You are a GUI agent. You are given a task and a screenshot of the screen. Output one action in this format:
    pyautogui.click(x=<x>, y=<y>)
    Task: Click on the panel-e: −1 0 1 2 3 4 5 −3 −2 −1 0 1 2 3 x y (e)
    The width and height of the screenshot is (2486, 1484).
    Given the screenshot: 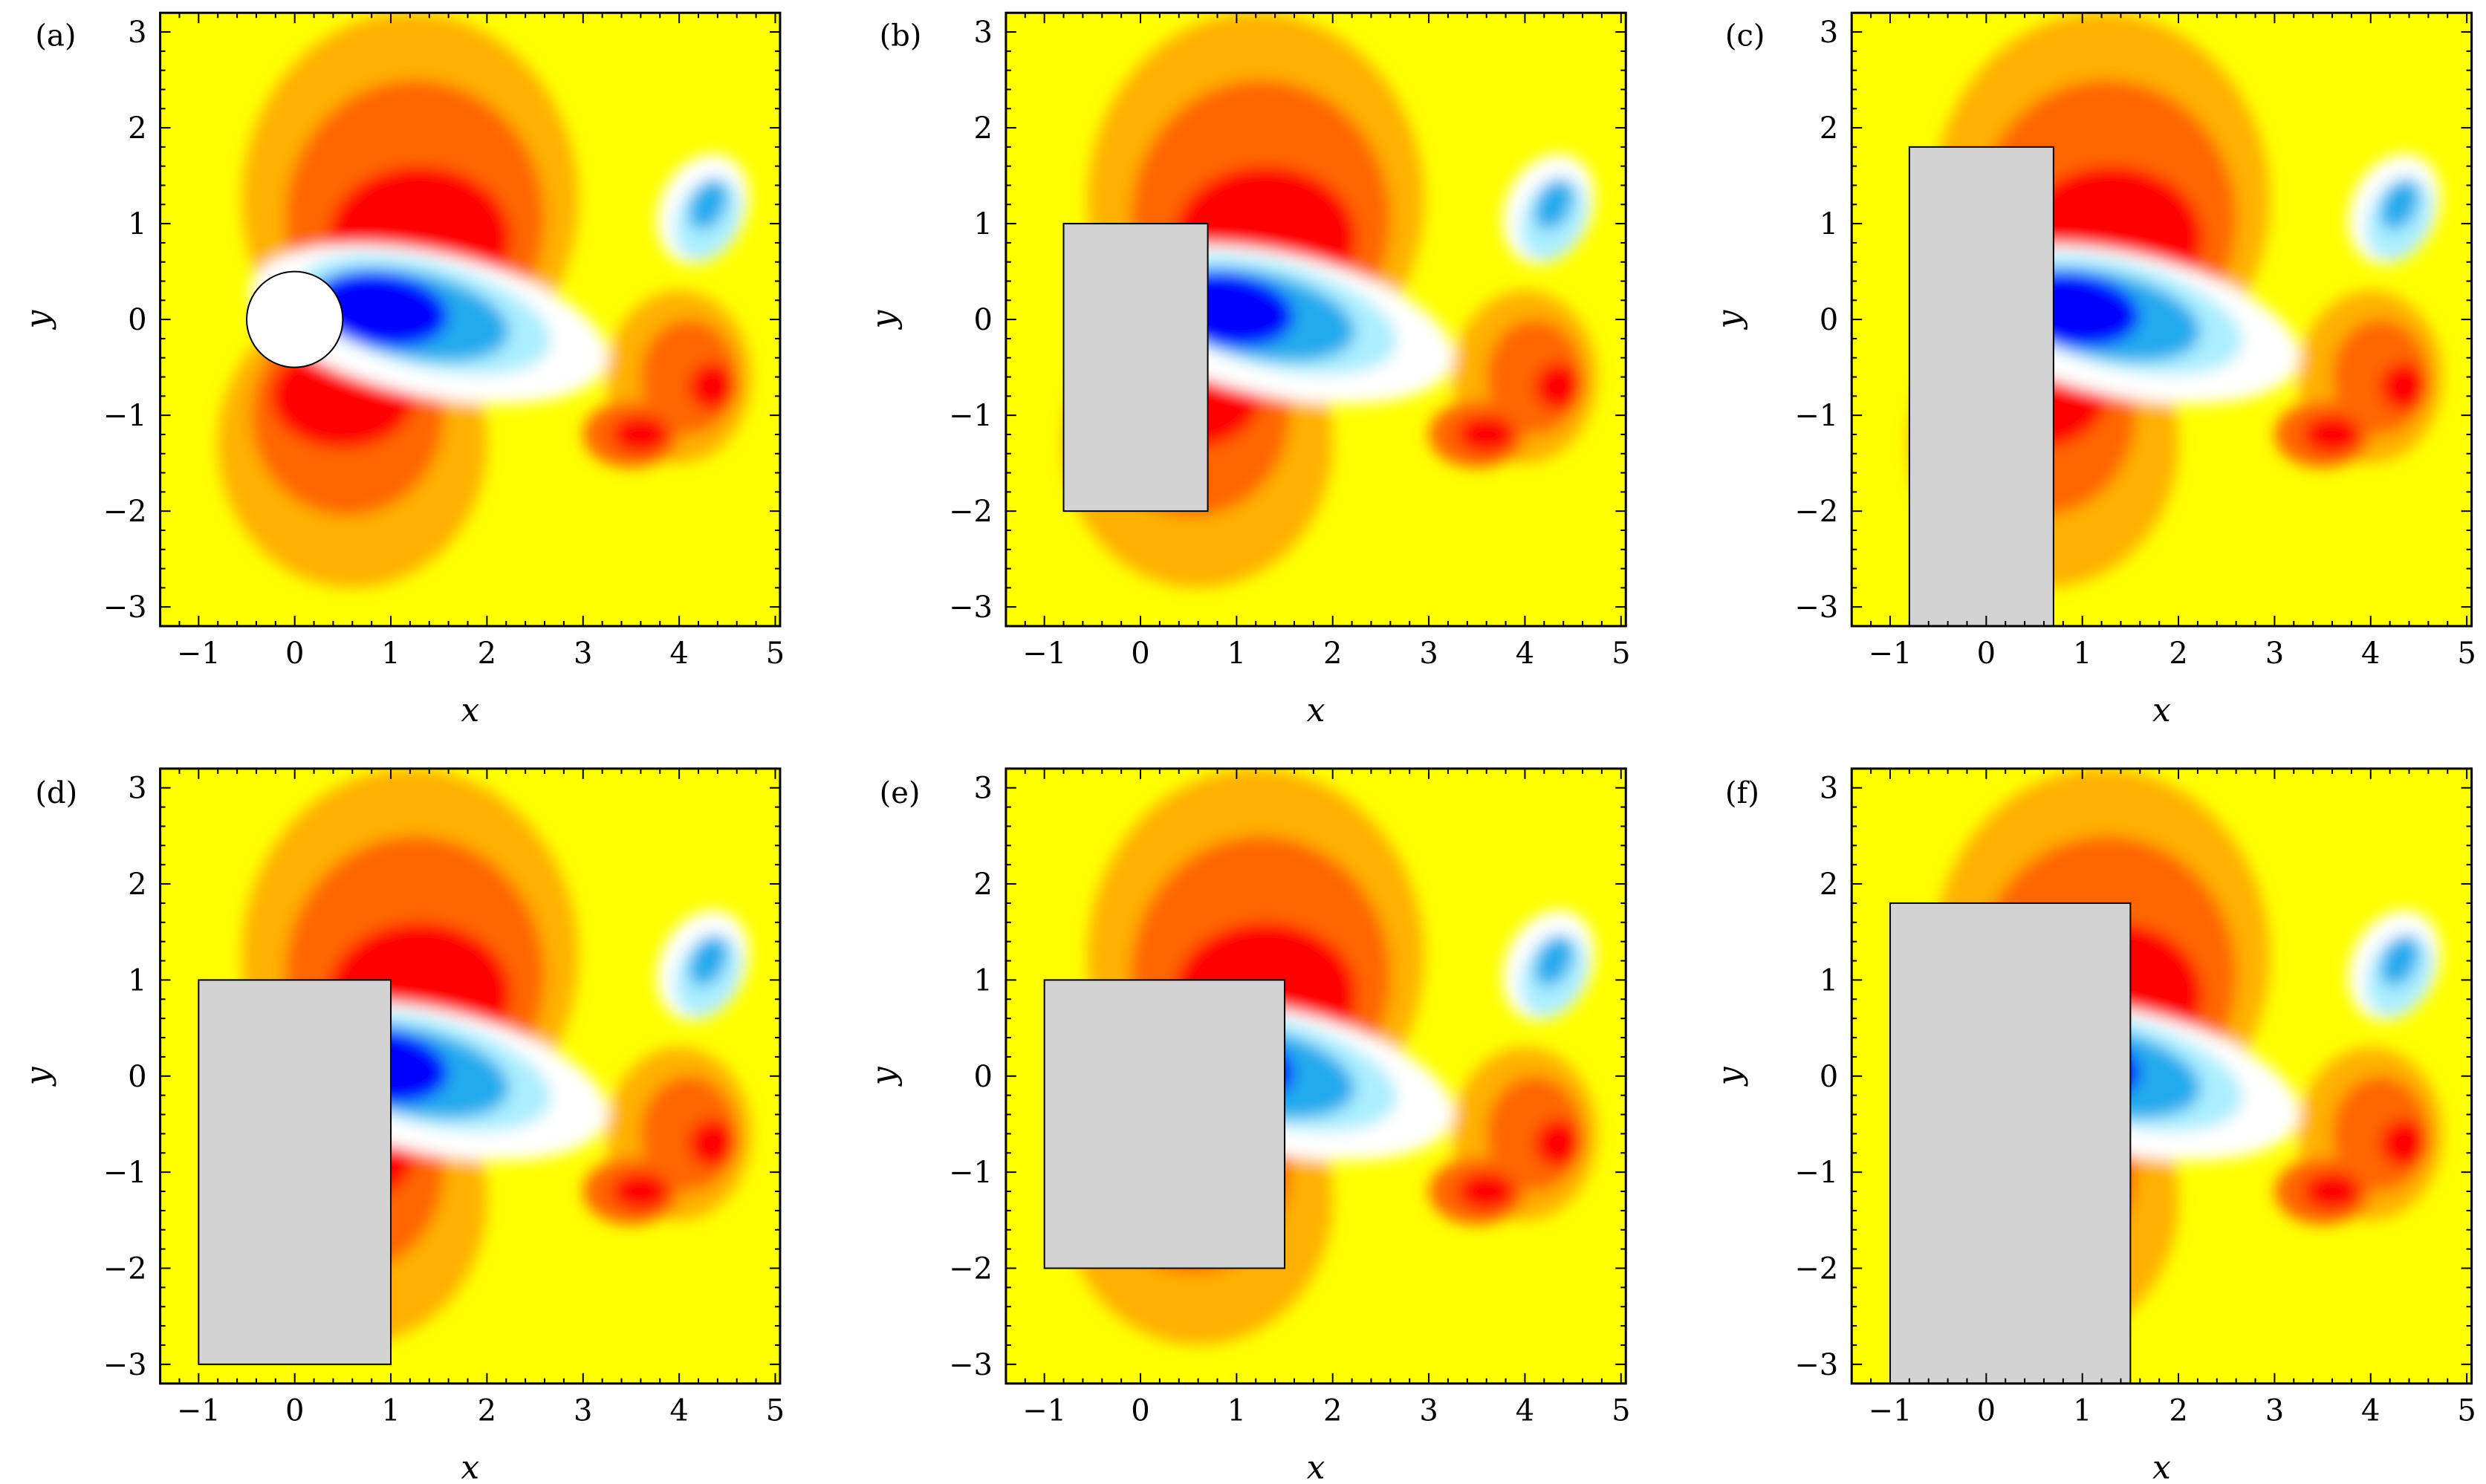 What is the action you would take?
    pyautogui.click(x=1248, y=1126)
    